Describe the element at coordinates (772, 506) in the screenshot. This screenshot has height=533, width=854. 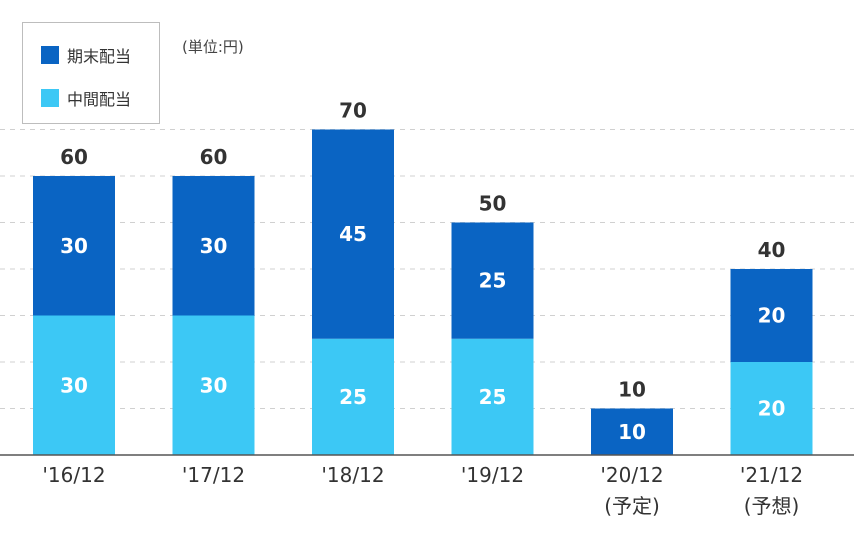
I see `x-tick-note: (予想)` at that location.